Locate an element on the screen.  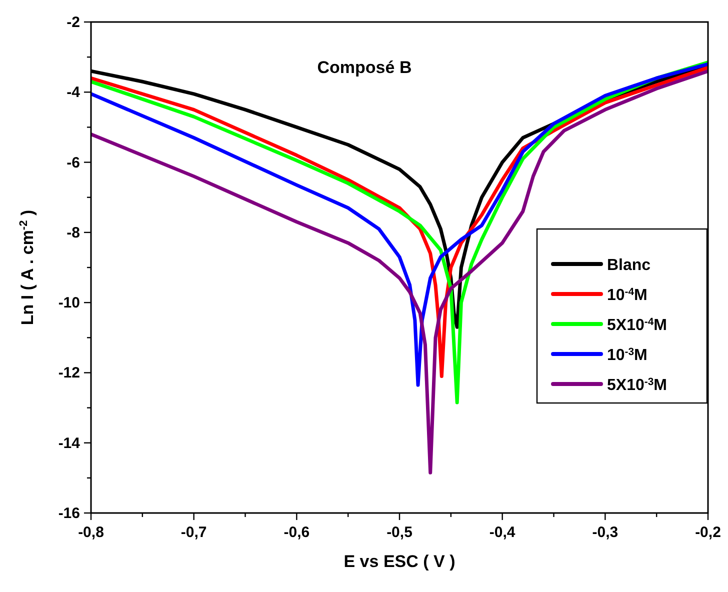
x-tick-label: -0,2 is located at coordinates (708, 532).